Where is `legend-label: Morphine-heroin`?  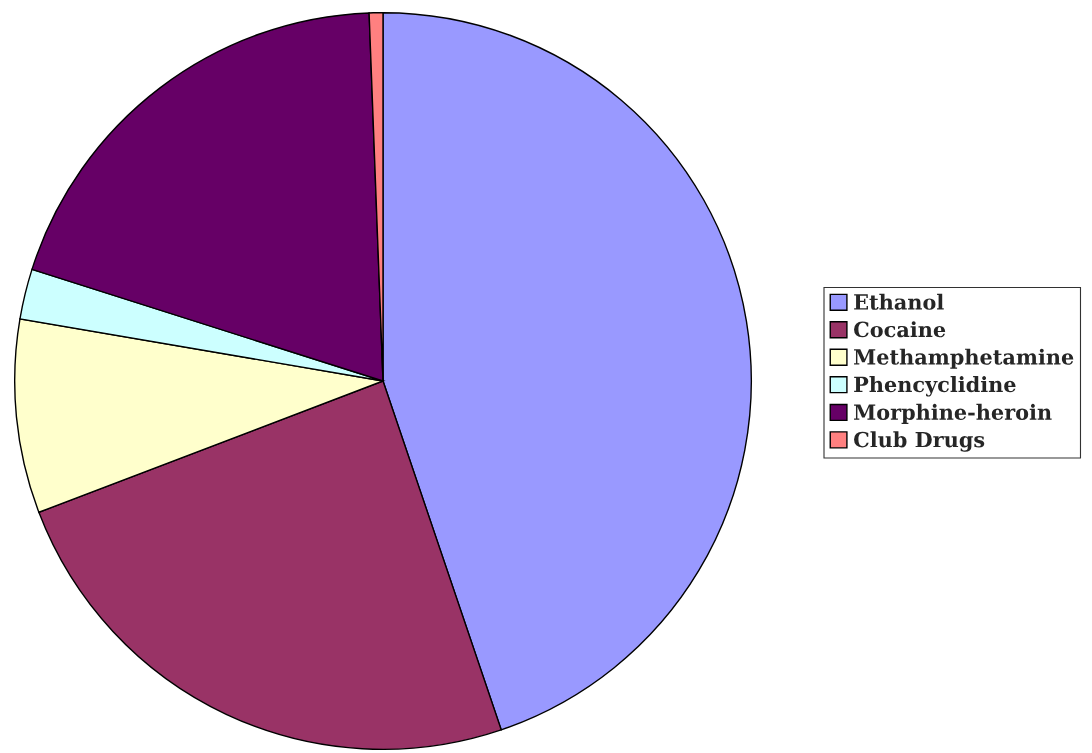
legend-label: Morphine-heroin is located at coordinates (953, 413).